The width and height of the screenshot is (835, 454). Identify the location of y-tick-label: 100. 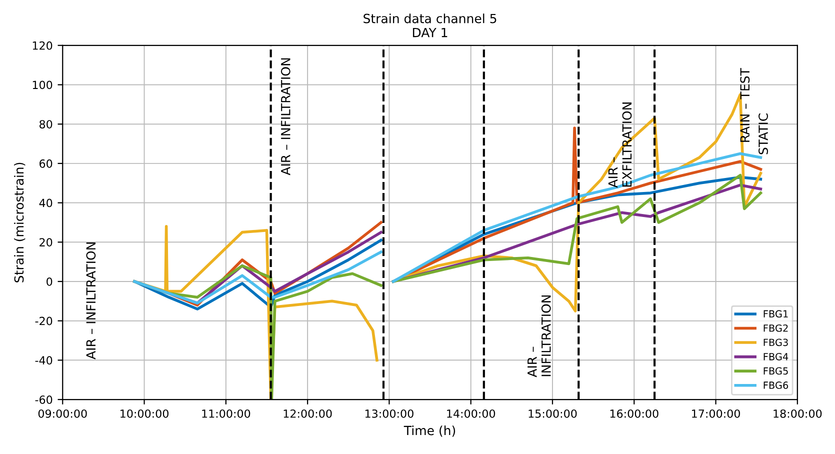
(42, 85).